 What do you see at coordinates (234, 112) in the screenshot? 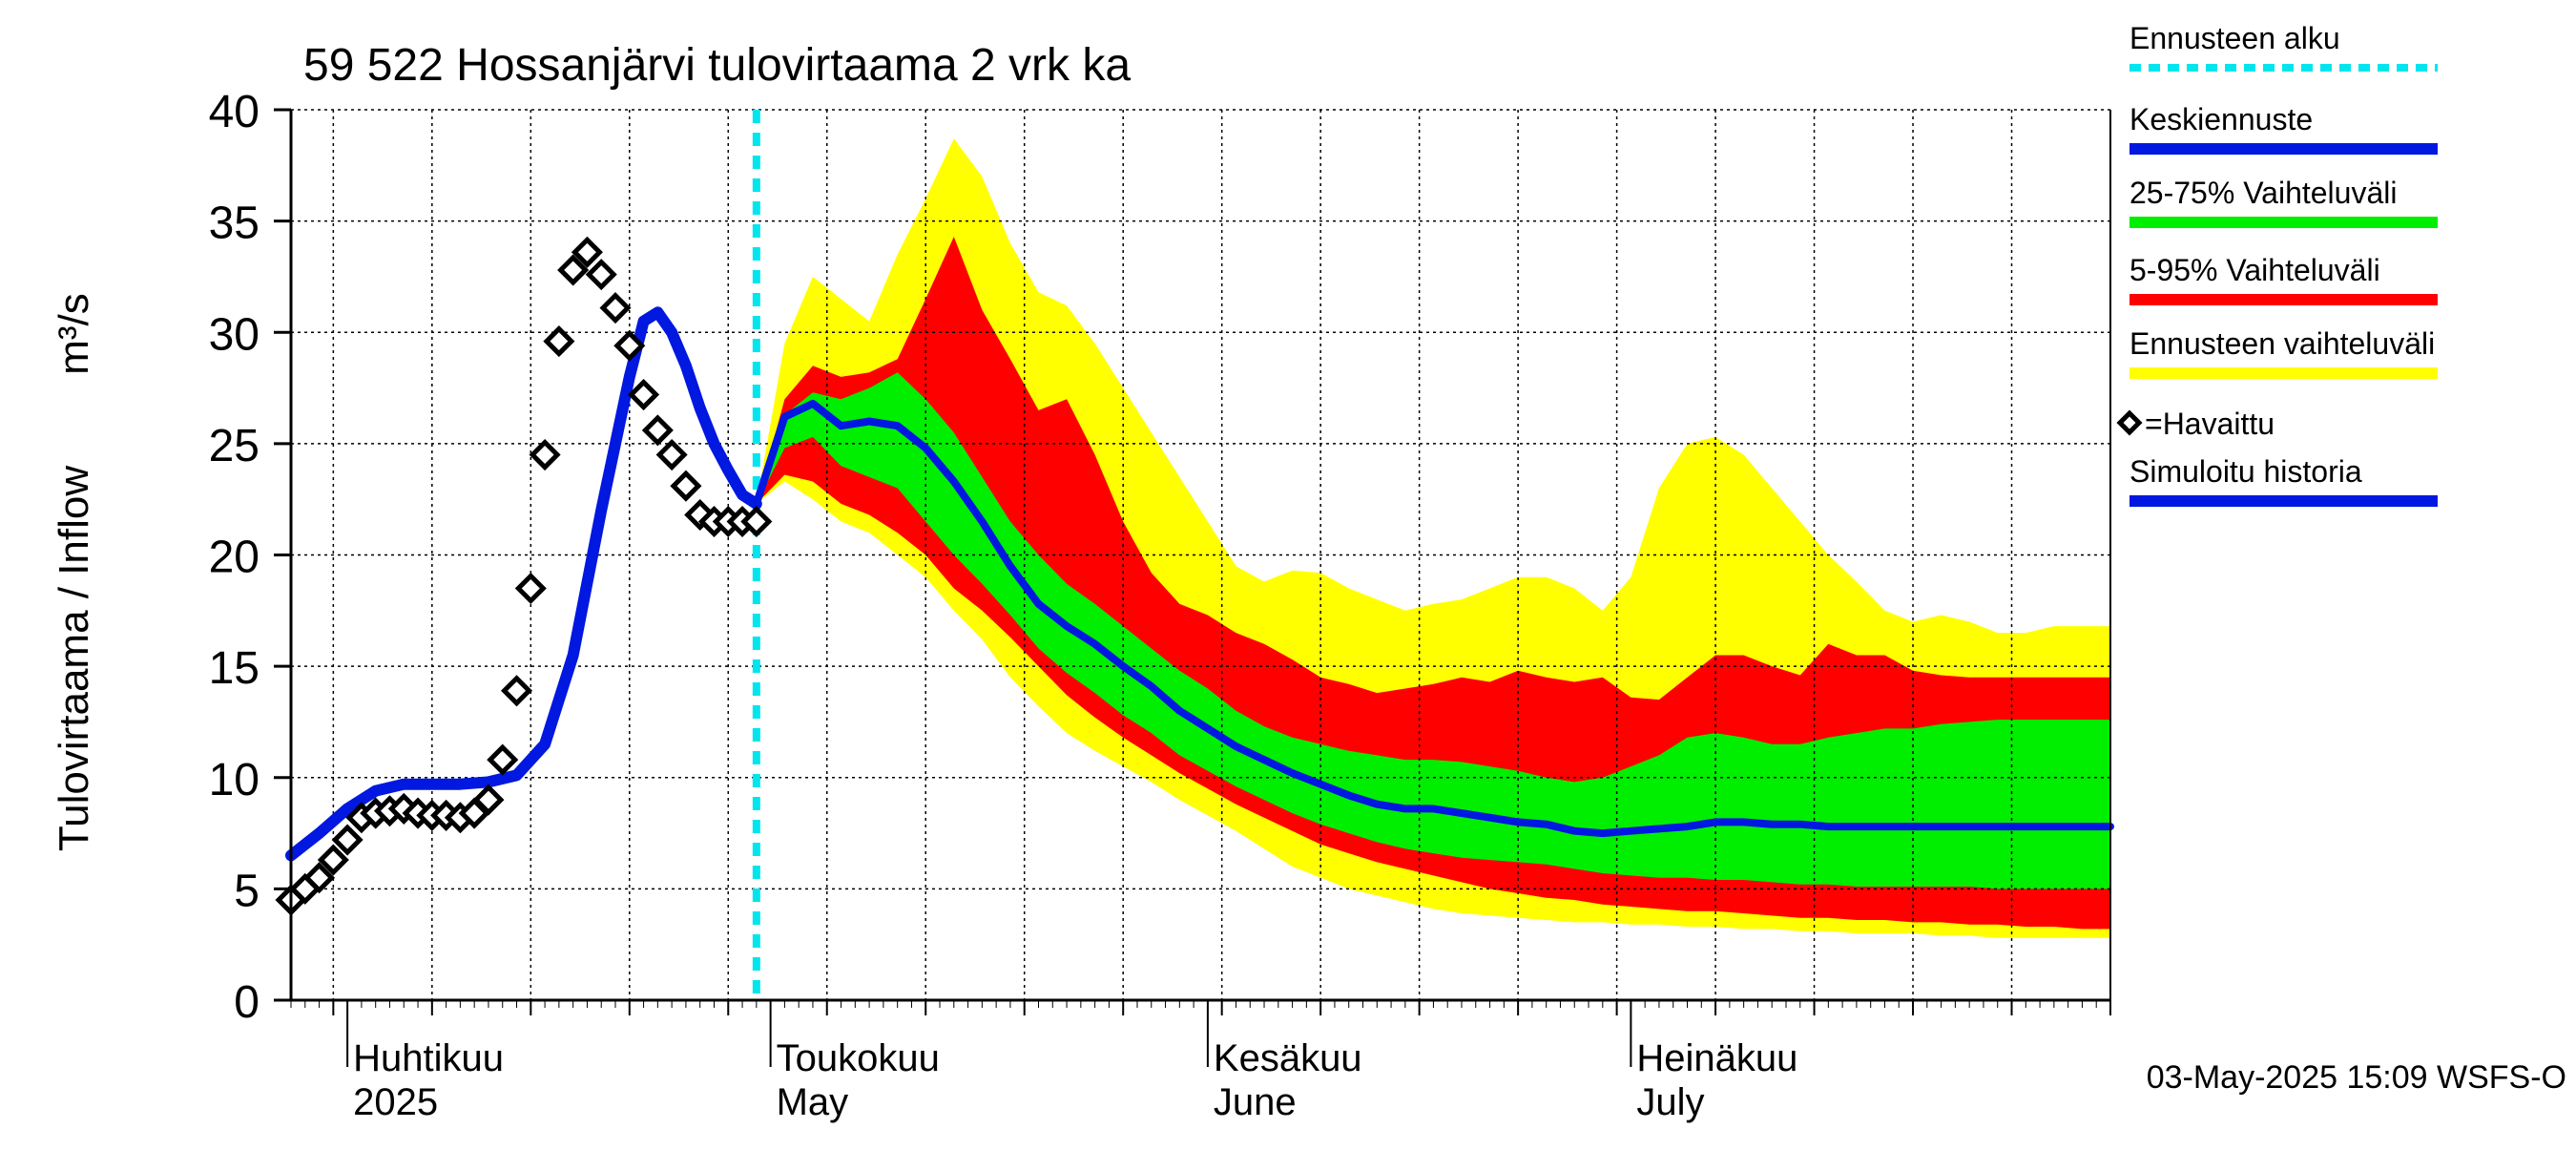
I see `y-tick-label: 40` at bounding box center [234, 112].